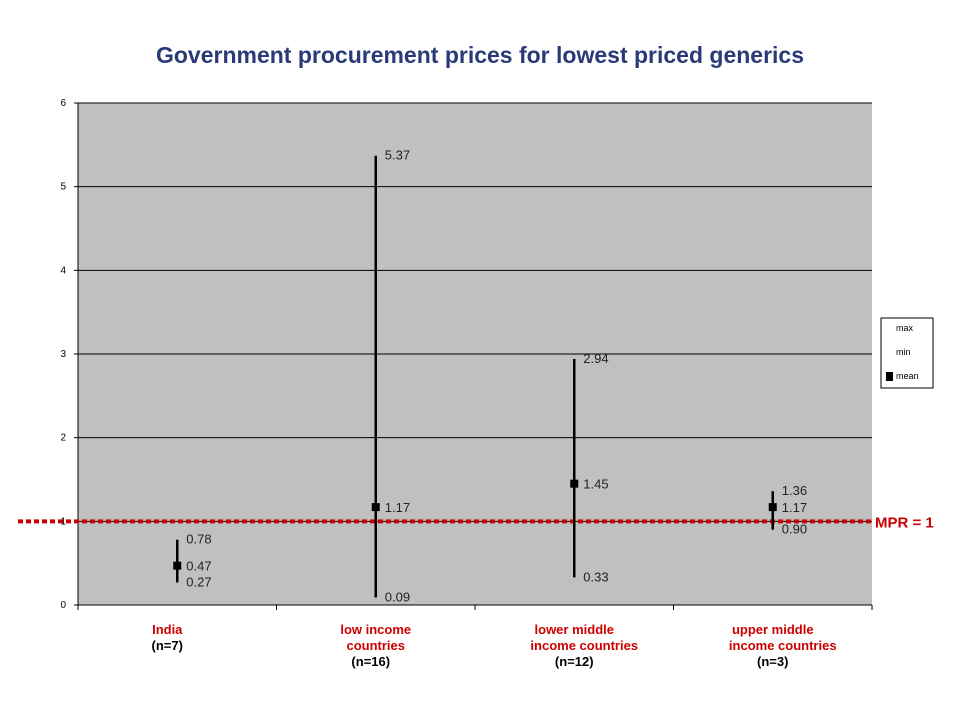  Describe the element at coordinates (595, 358) in the screenshot. I see `max-label: 2.94` at that location.